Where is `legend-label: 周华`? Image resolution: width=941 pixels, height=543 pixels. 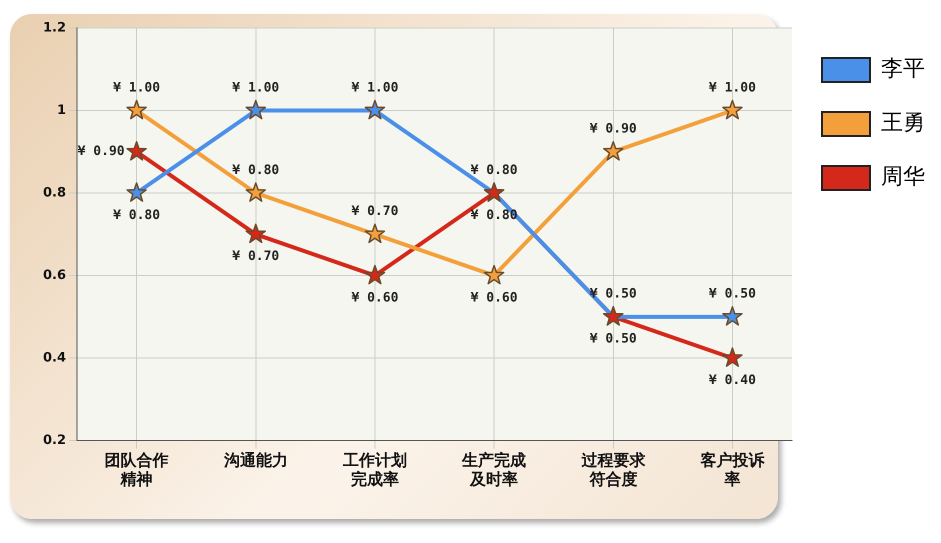 legend-label: 周华 is located at coordinates (903, 177).